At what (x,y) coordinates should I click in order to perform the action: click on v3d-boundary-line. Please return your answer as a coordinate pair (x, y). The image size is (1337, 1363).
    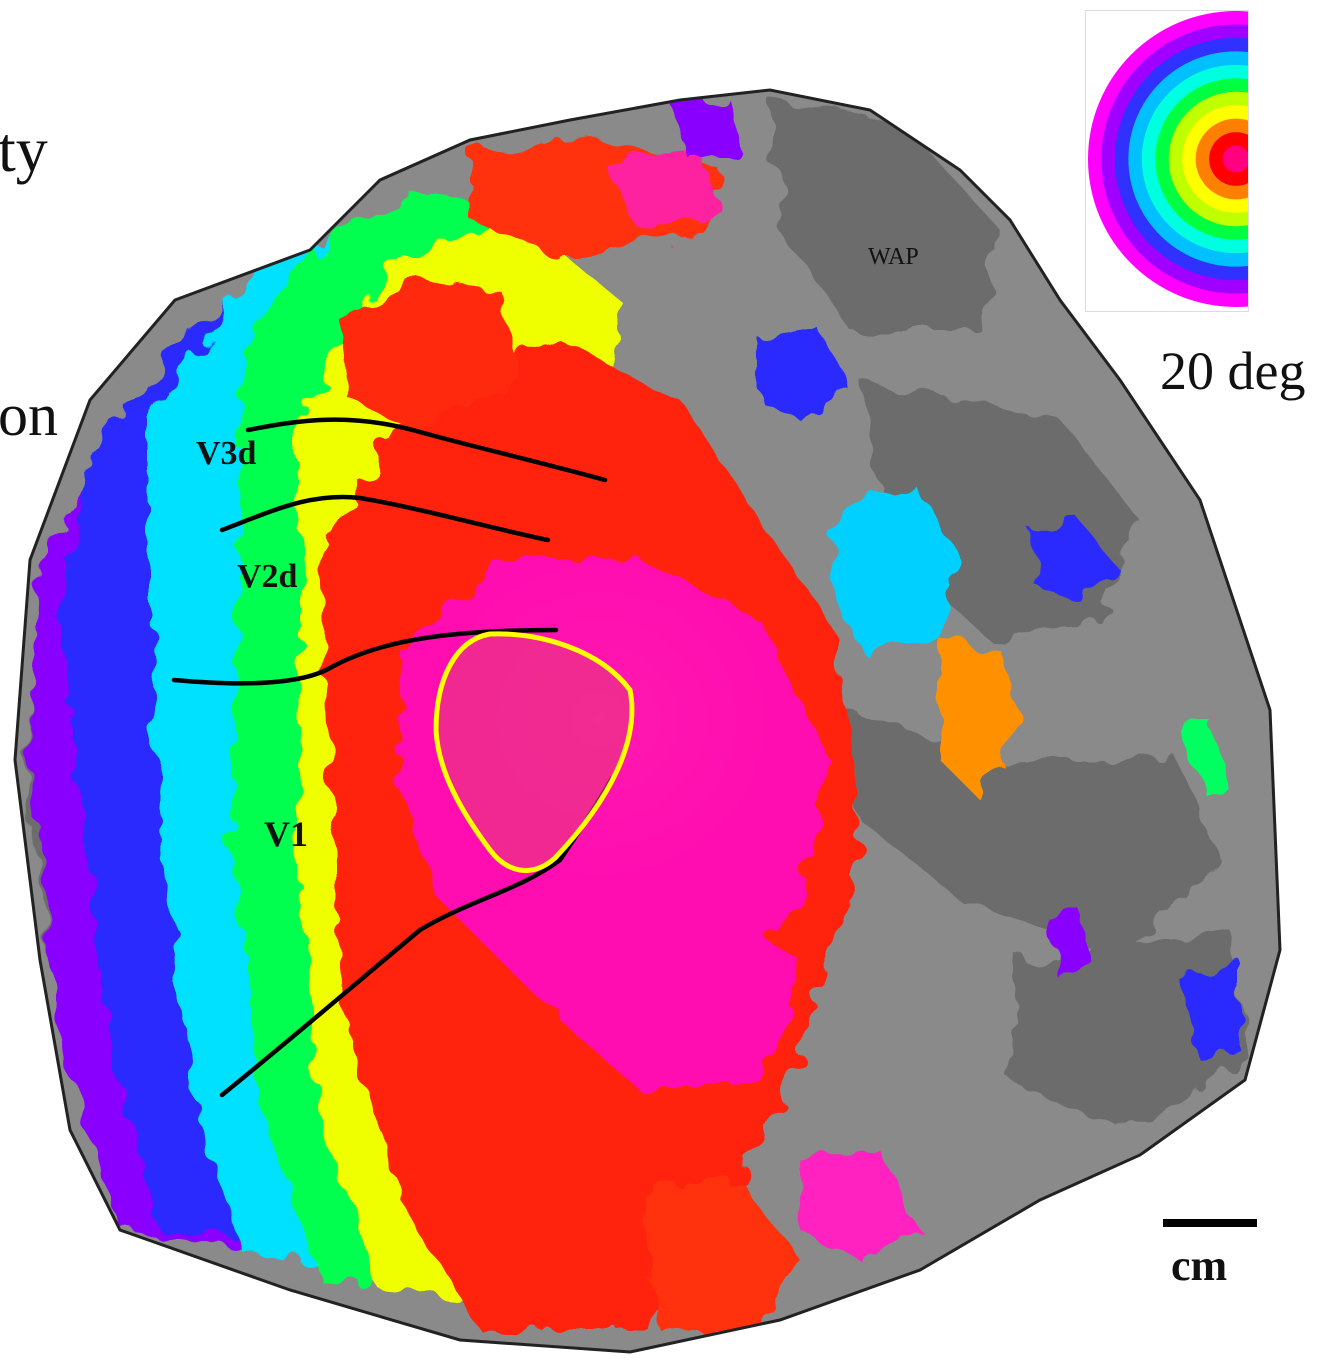
    Looking at the image, I should click on (426, 450).